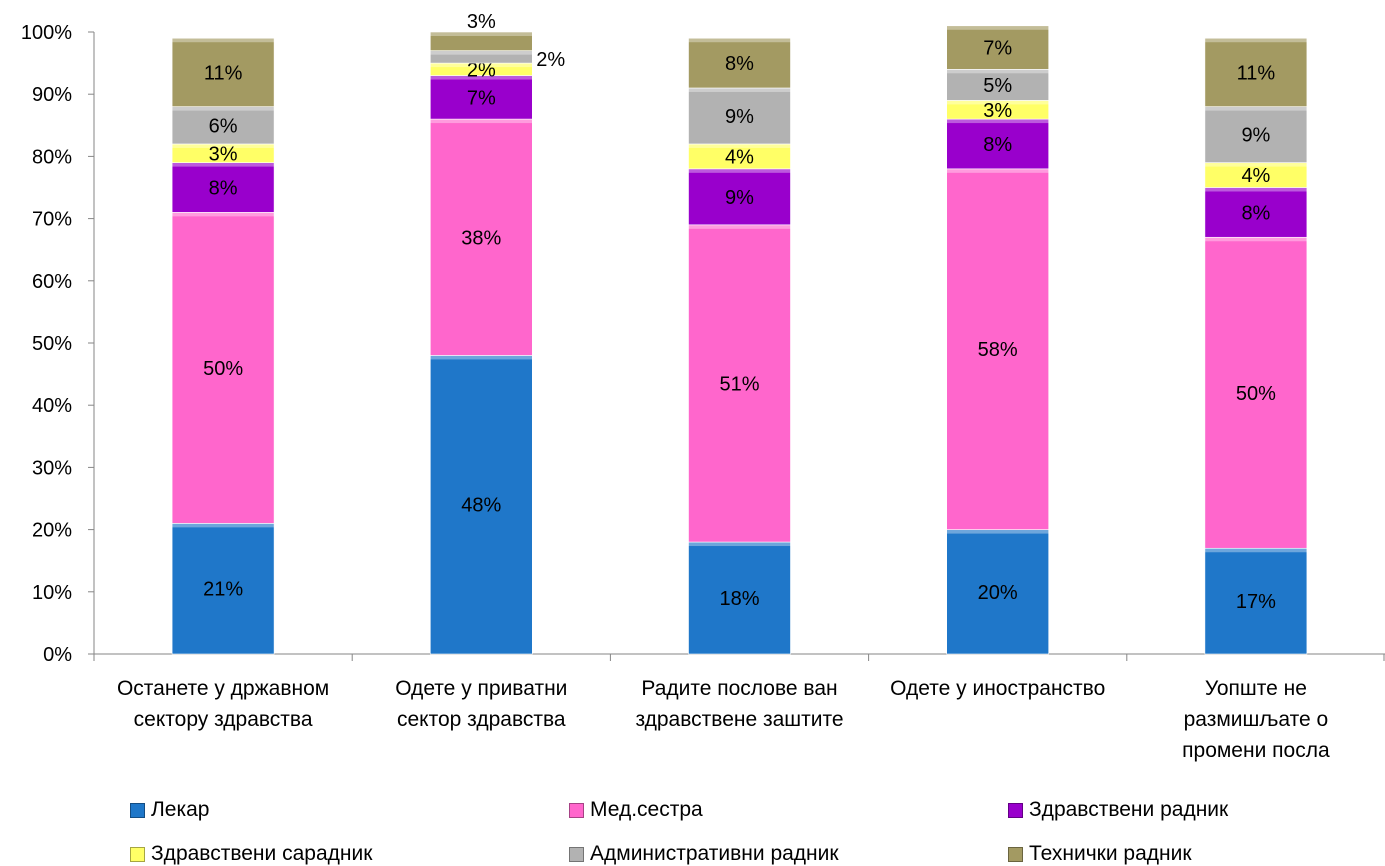  What do you see at coordinates (481, 238) in the screenshot?
I see `data-label: 38%` at bounding box center [481, 238].